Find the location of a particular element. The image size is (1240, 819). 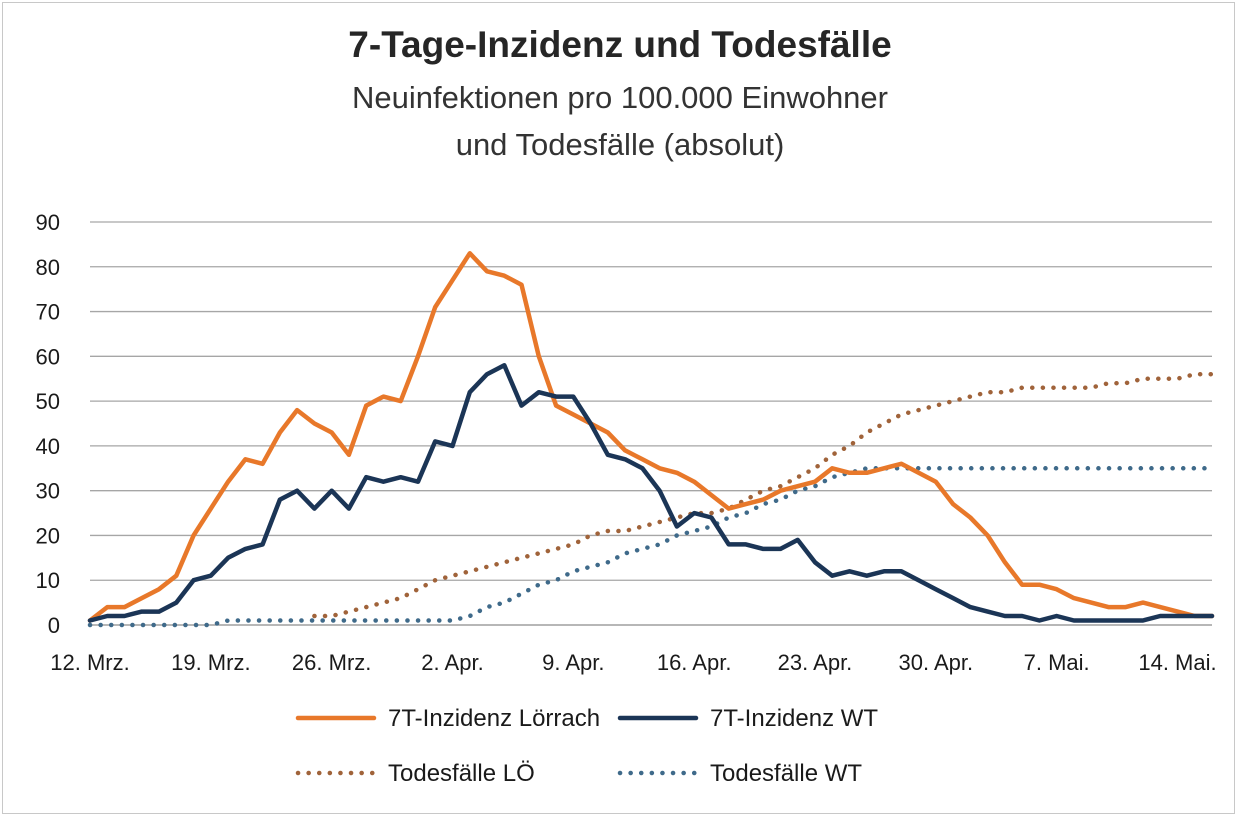

x-tick-label-9: 14. Mai. is located at coordinates (1177, 662).